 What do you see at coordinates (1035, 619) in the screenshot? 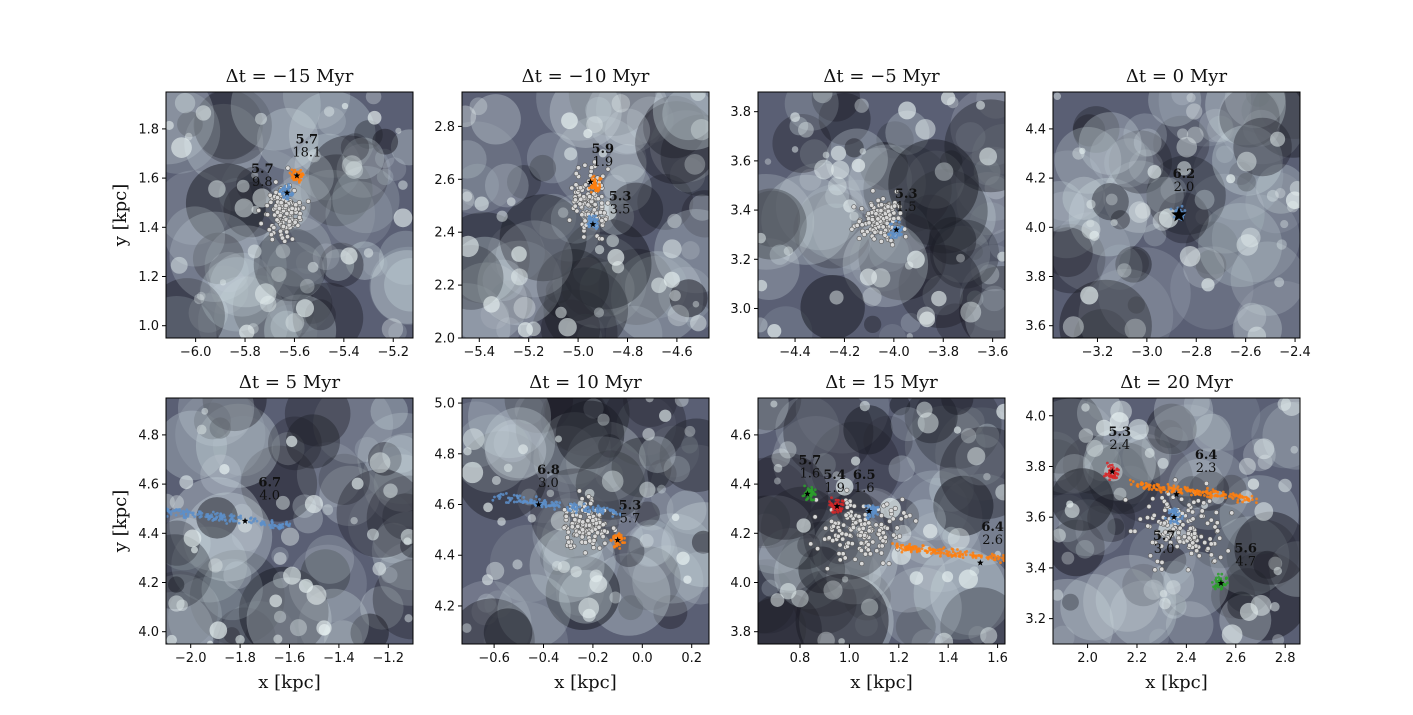
I see `y-tick-label: 3.2` at bounding box center [1035, 619].